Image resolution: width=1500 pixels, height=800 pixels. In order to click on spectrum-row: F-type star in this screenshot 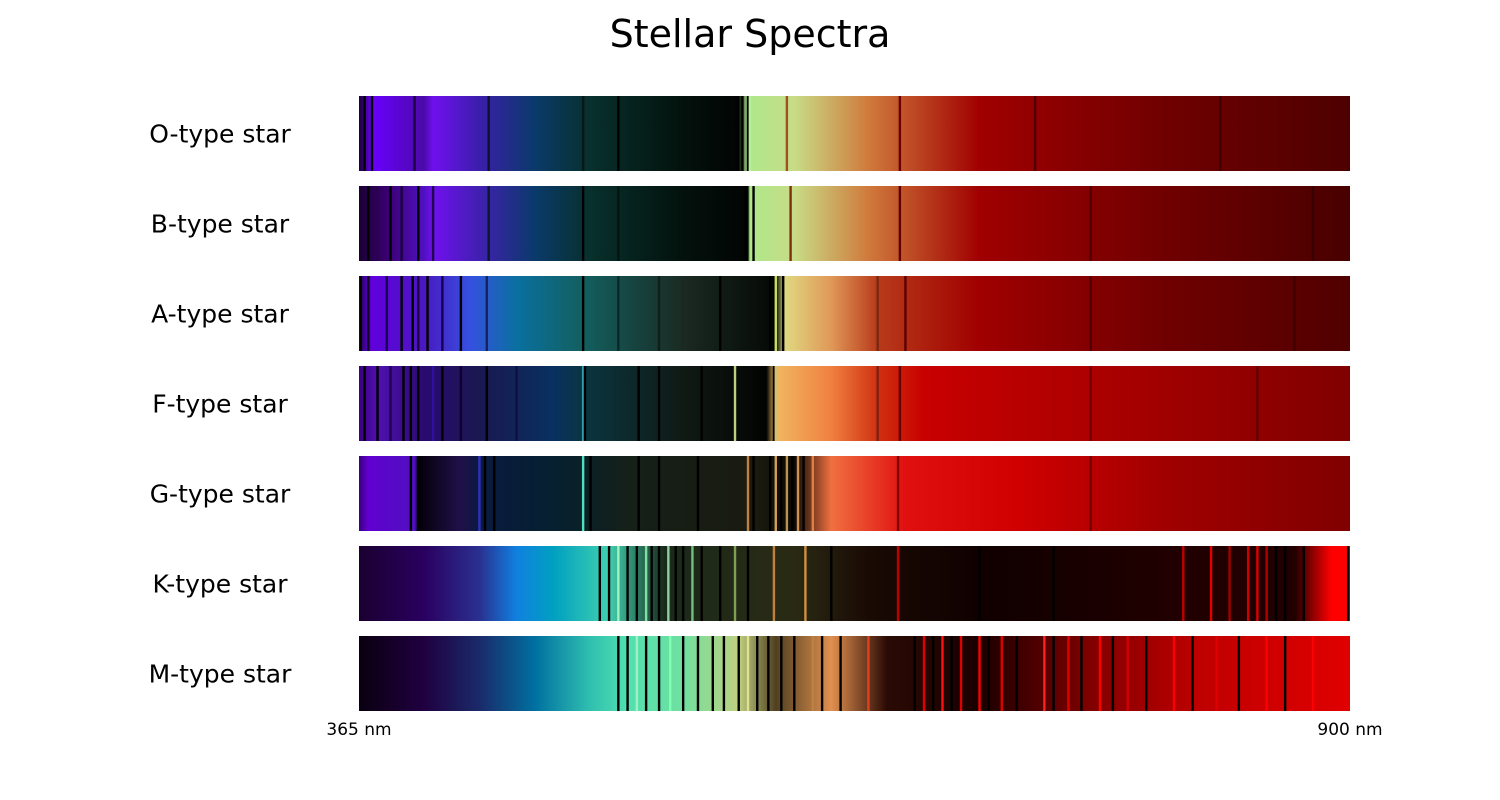, I will do `click(751, 403)`.